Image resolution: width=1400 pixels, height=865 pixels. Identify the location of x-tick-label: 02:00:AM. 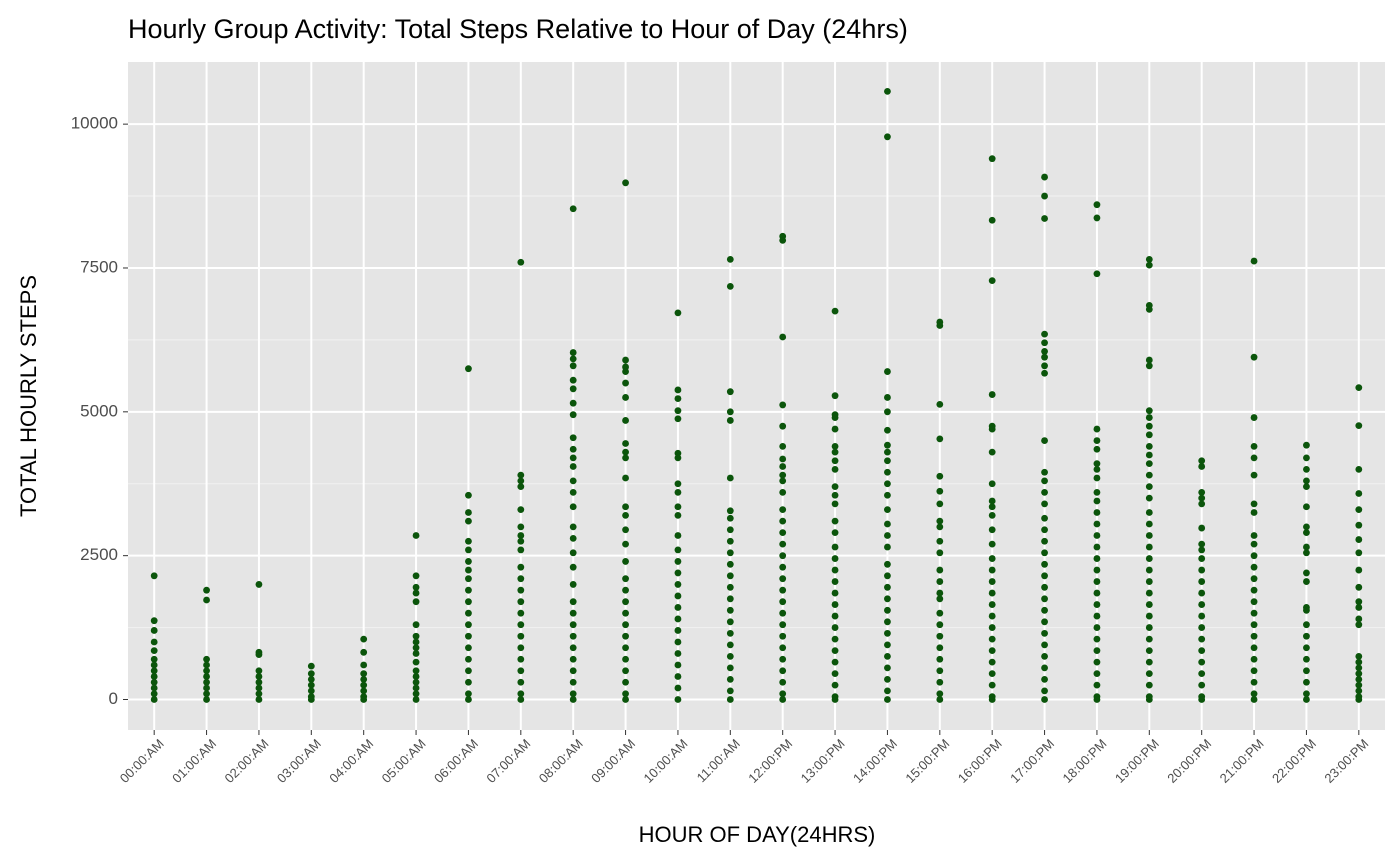
(247, 761).